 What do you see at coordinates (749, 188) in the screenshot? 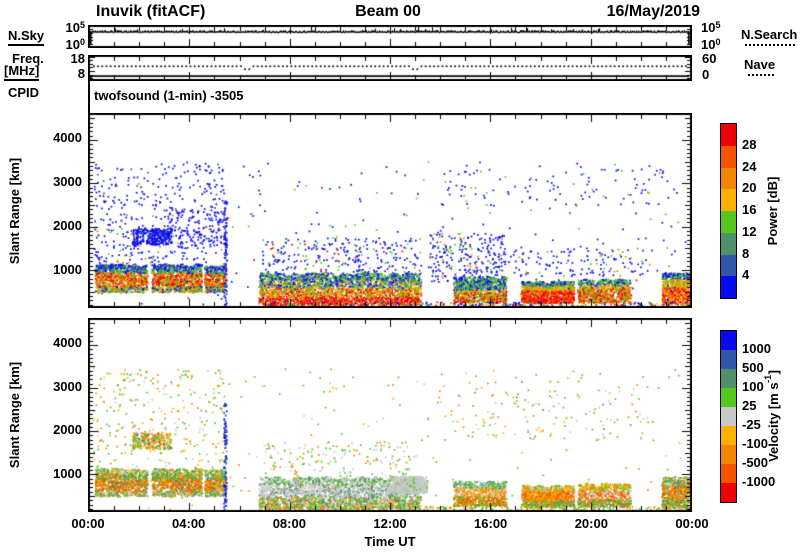
I see `colorbar-tick-label: 20` at bounding box center [749, 188].